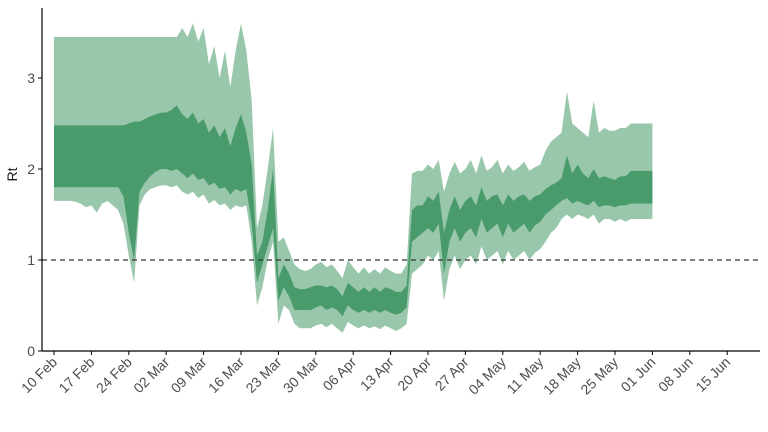 Image resolution: width=768 pixels, height=432 pixels. I want to click on x-tick-label: 16 Mar, so click(226, 375).